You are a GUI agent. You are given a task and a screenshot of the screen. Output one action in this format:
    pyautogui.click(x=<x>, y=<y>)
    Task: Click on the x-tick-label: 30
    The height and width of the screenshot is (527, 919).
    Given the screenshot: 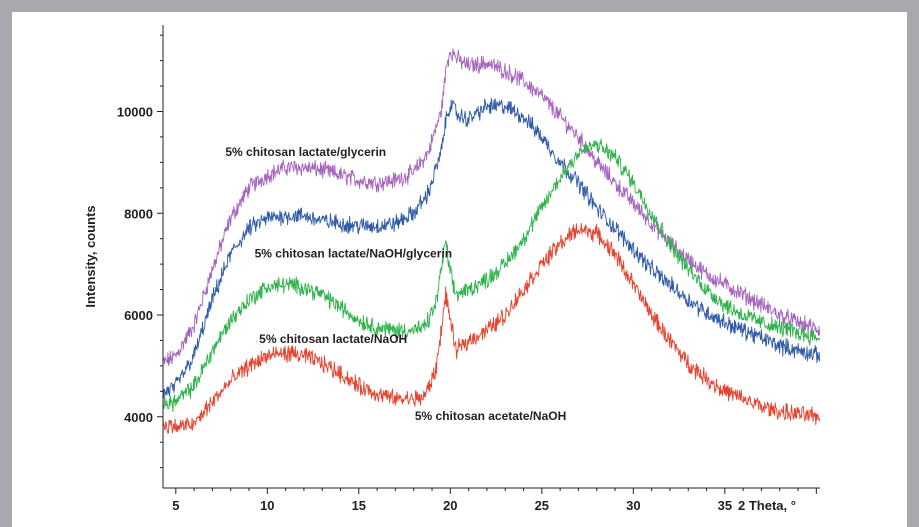 What is the action you would take?
    pyautogui.click(x=633, y=505)
    